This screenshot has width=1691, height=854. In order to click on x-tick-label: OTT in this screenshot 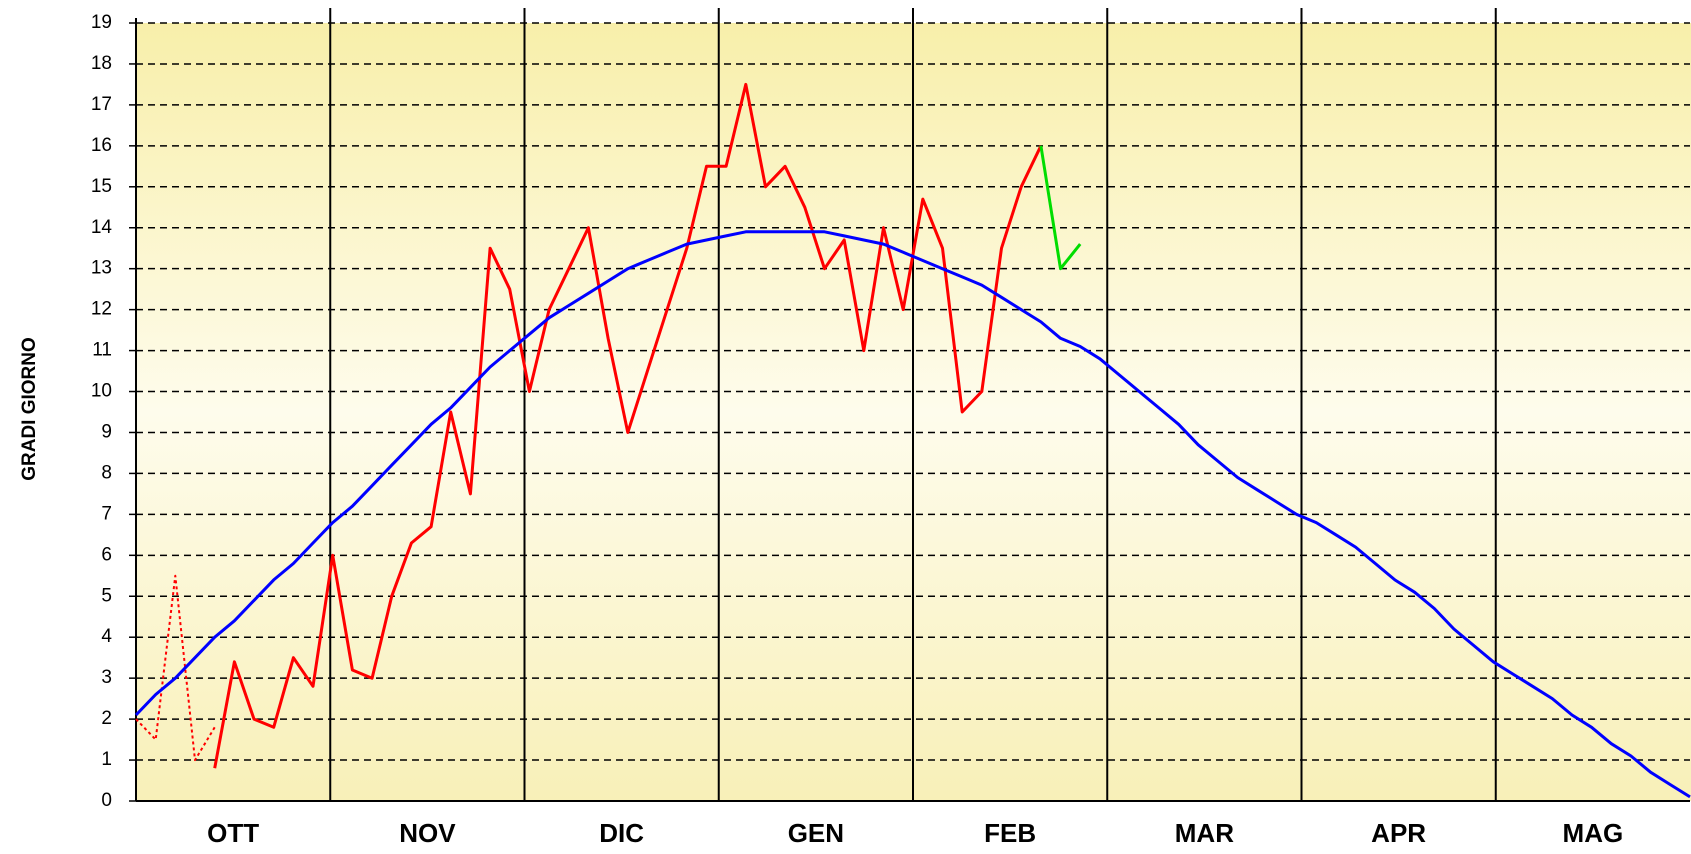, I will do `click(233, 833)`.